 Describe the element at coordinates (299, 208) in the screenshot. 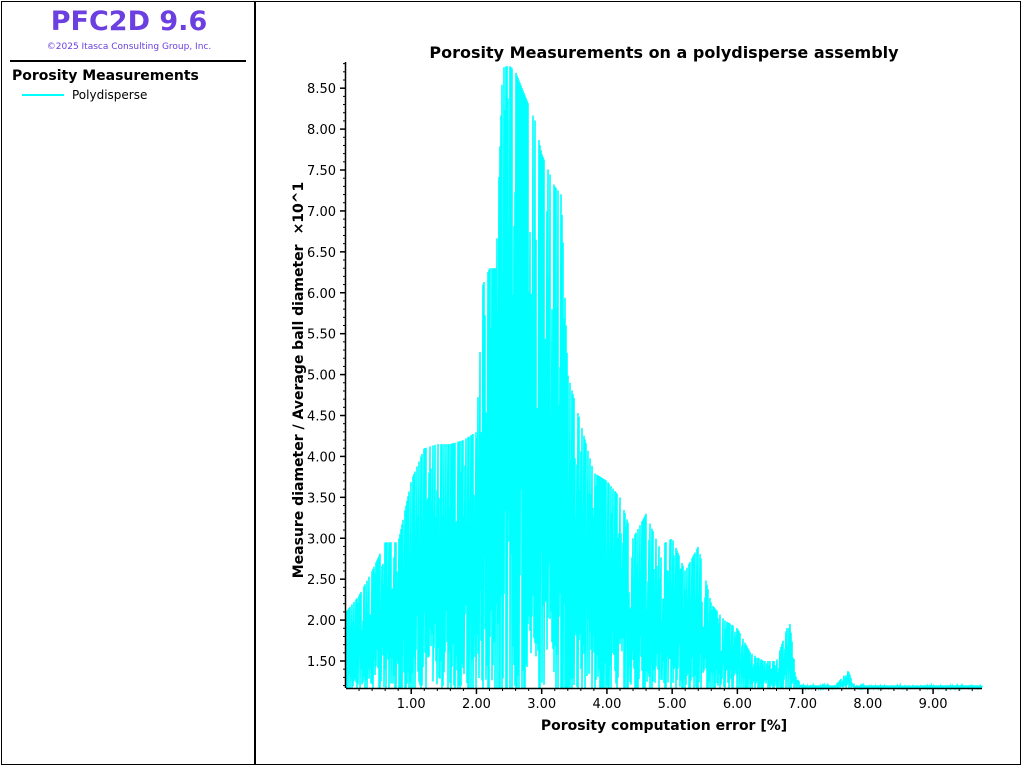

I see `y-axis-multiplier: ×10^1` at that location.